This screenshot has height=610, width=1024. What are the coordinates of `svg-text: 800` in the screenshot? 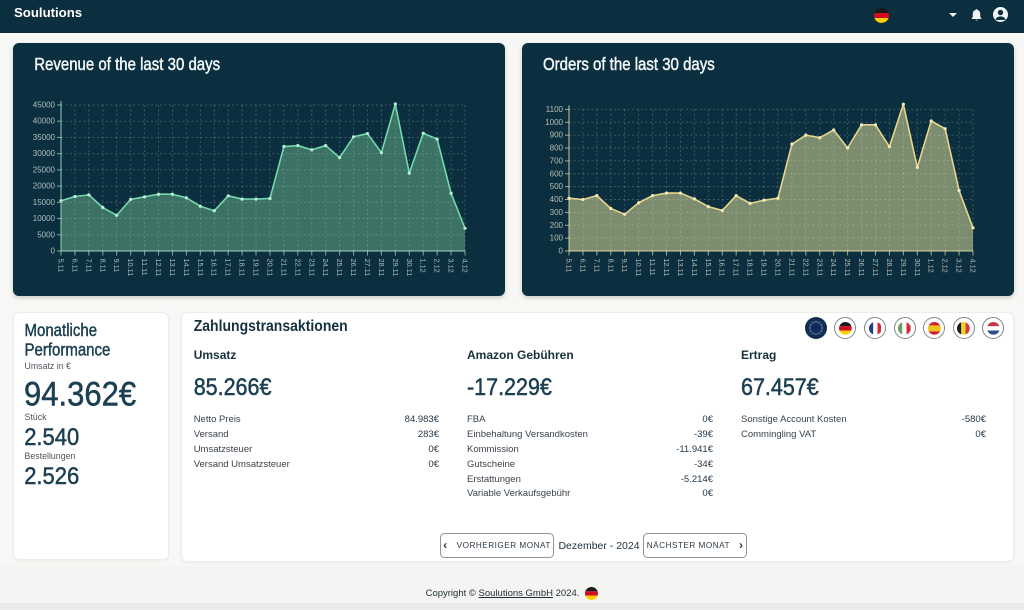 It's located at (557, 148).